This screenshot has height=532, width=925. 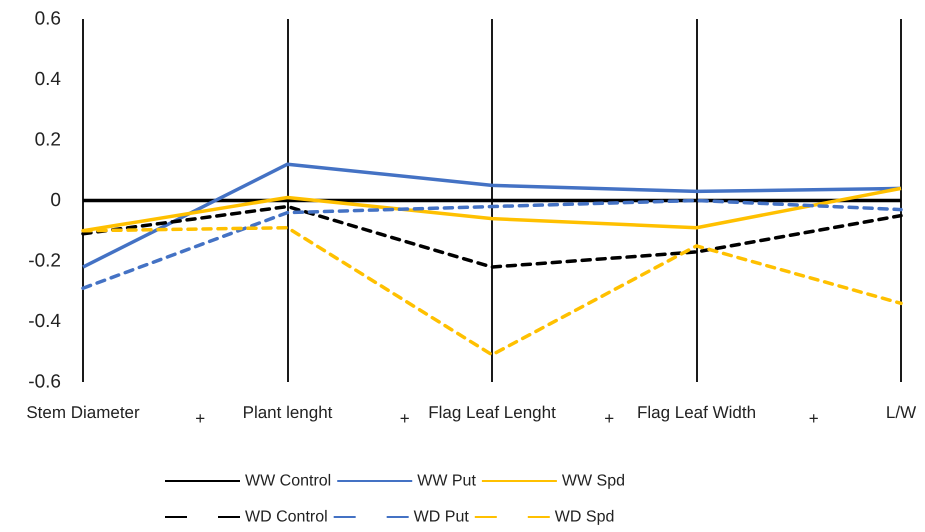 What do you see at coordinates (442, 517) in the screenshot?
I see `legend-label: WD Put` at bounding box center [442, 517].